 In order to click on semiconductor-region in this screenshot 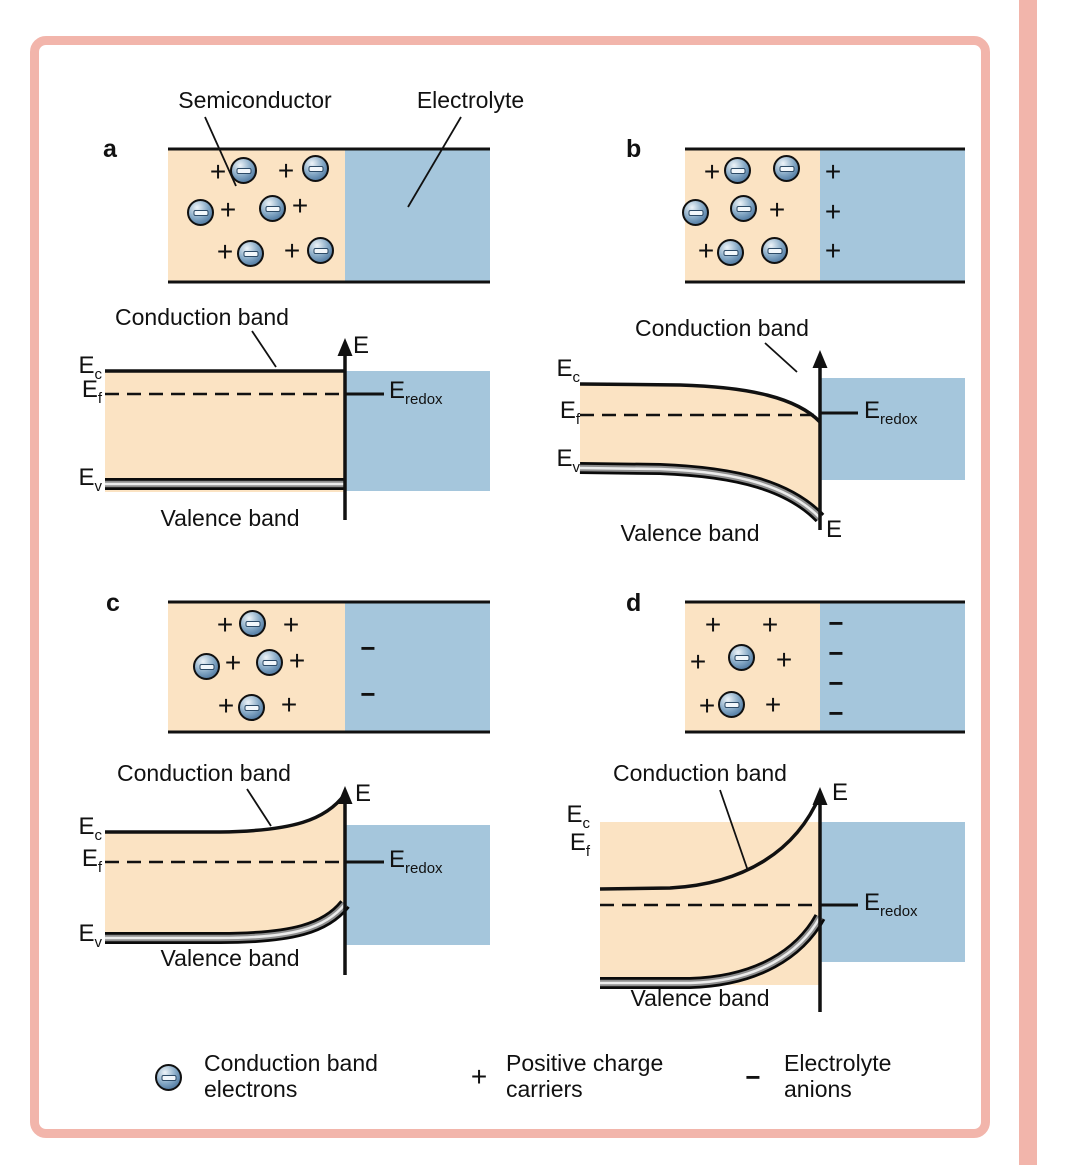, I will do `click(752, 667)`.